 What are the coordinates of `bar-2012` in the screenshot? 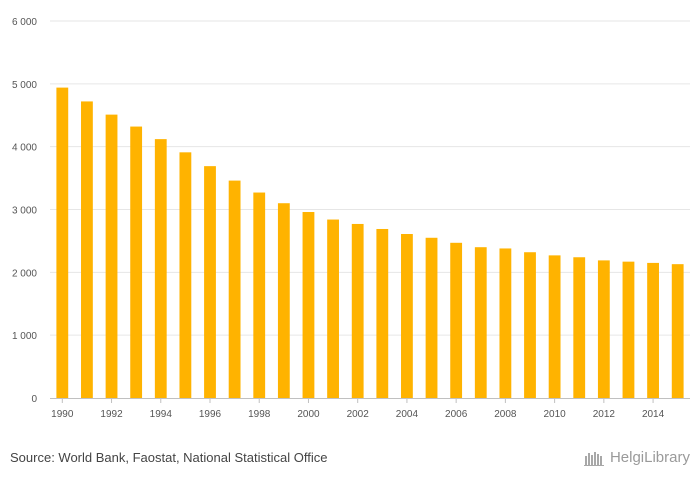 It's located at (603, 329).